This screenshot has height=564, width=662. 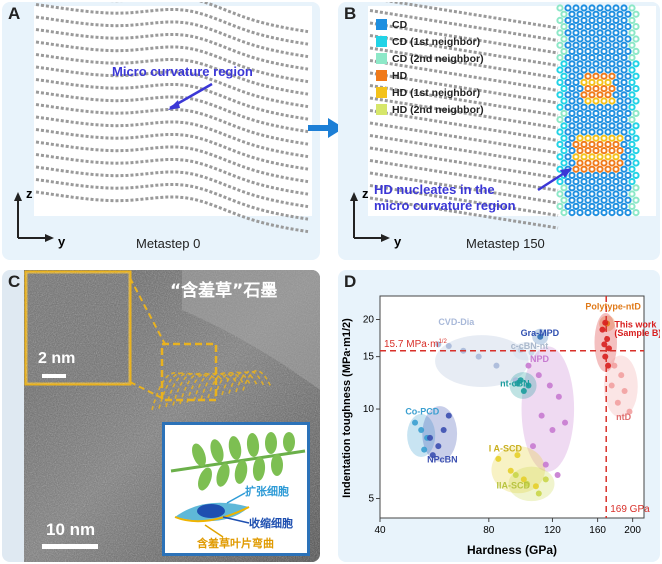 What do you see at coordinates (168, 243) in the screenshot?
I see `caption-a: Metastep 0` at bounding box center [168, 243].